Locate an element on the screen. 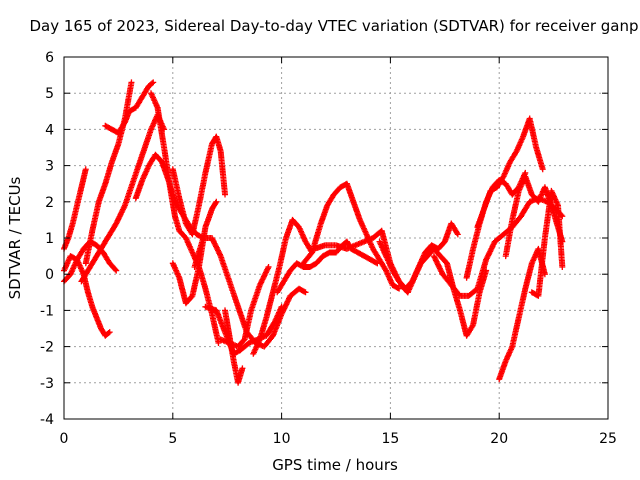 Image resolution: width=640 pixels, height=480 pixels. y-tick-label: 1 is located at coordinates (49, 239).